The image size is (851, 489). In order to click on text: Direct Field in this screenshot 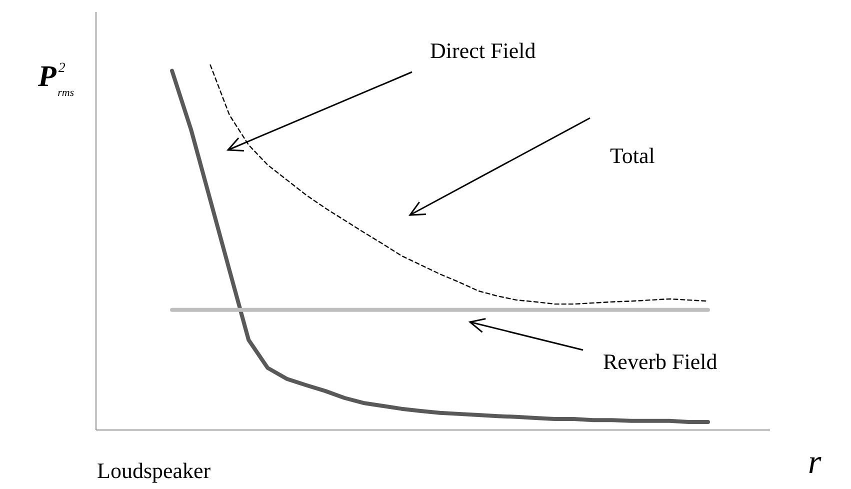, I will do `click(483, 50)`.